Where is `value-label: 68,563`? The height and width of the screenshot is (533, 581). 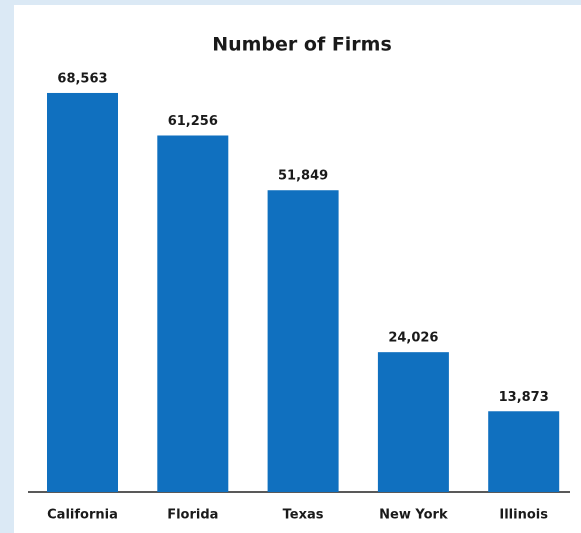 value-label: 68,563 is located at coordinates (82, 78).